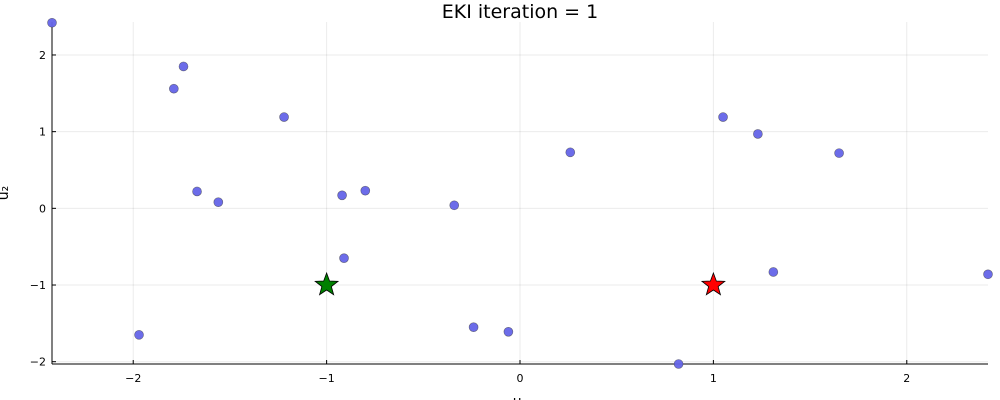 This screenshot has width=1000, height=400. I want to click on y-tick-label: 2, so click(42, 55).